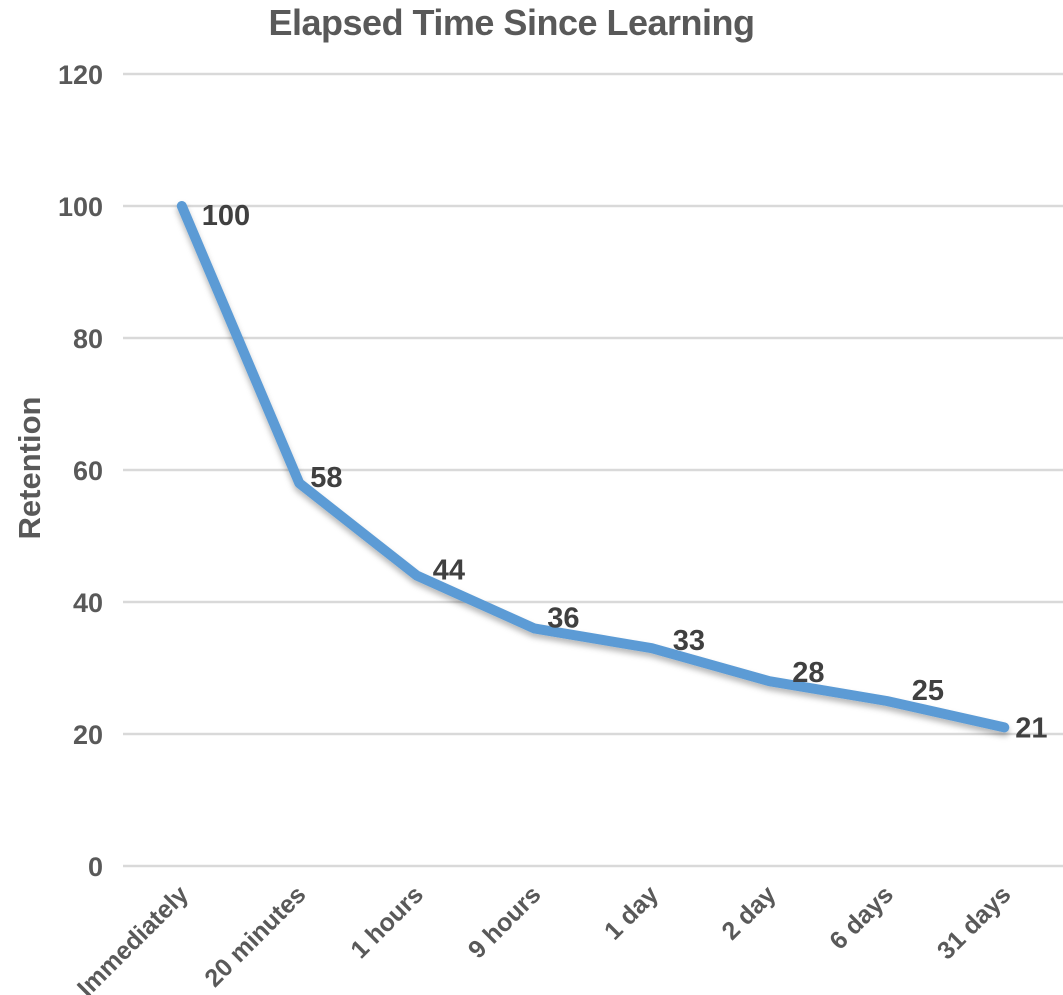 The height and width of the screenshot is (995, 1063). I want to click on chart-title: Elapsed Time Since Learning, so click(512, 22).